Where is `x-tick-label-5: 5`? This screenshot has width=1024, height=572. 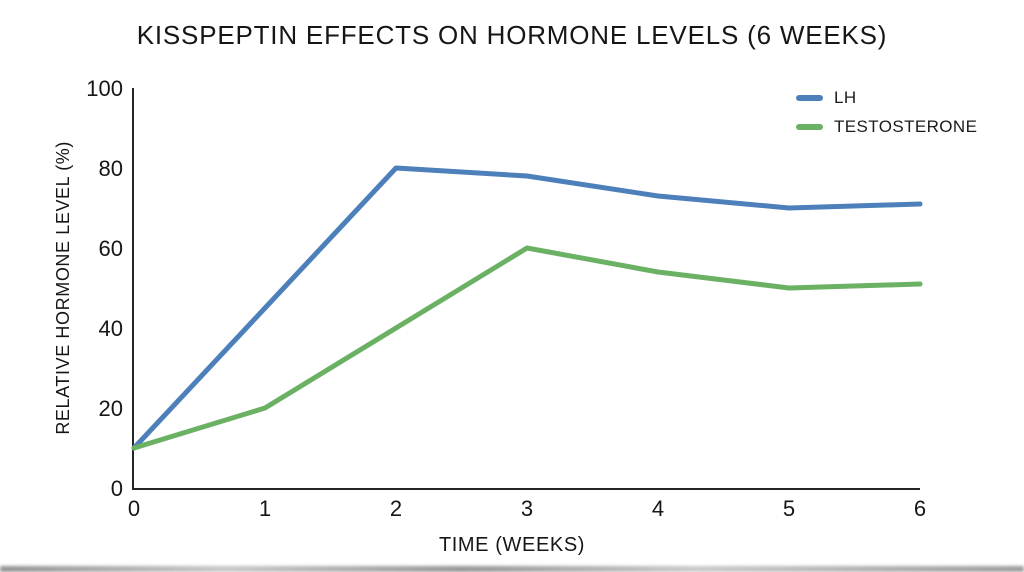
x-tick-label-5: 5 is located at coordinates (789, 508).